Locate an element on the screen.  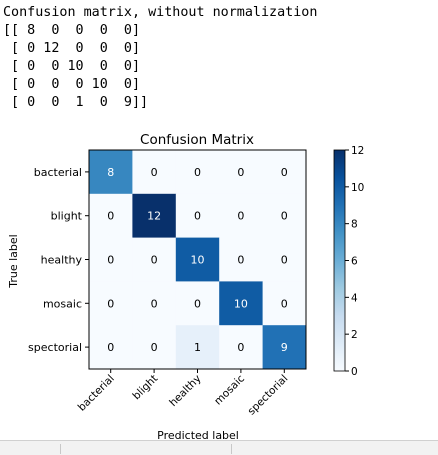
y-tick-label: healthy is located at coordinates (62, 260).